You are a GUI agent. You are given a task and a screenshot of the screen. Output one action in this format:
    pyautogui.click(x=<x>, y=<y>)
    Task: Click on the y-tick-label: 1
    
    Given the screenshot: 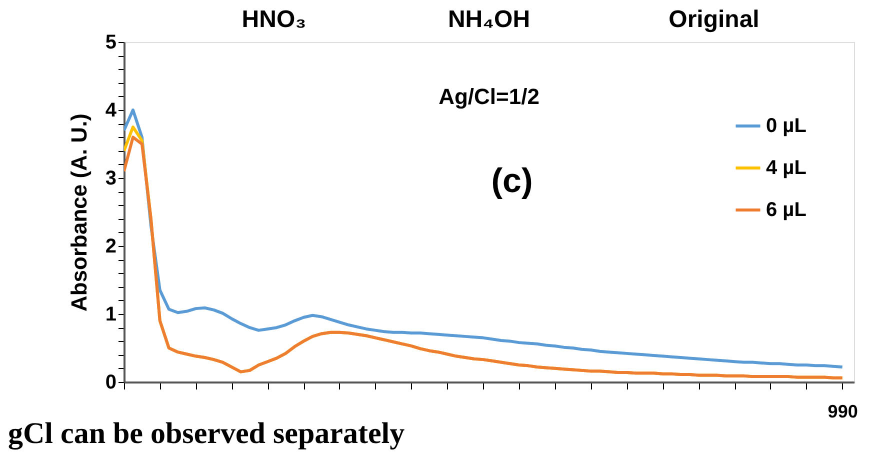 What is the action you would take?
    pyautogui.click(x=110, y=315)
    